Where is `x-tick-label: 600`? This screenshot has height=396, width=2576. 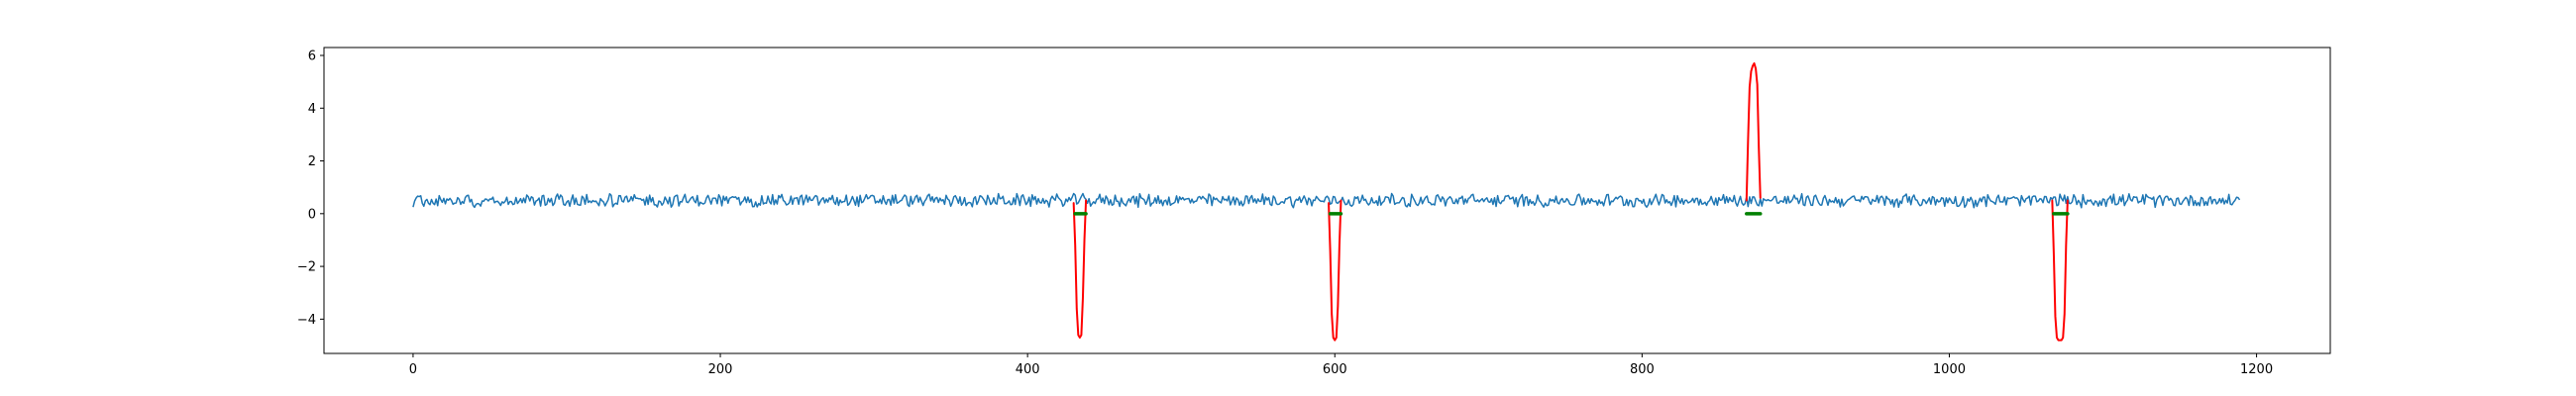 x-tick-label: 600 is located at coordinates (1335, 370).